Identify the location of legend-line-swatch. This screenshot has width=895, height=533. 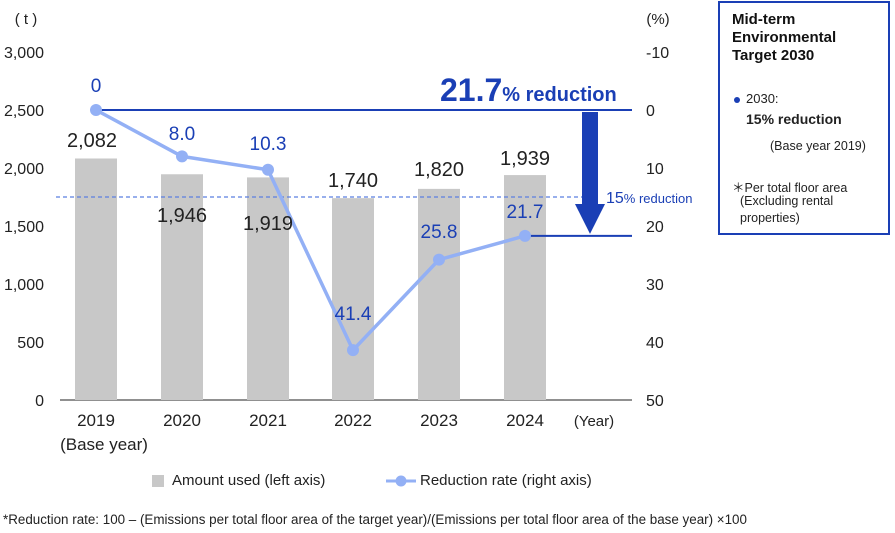
(401, 481).